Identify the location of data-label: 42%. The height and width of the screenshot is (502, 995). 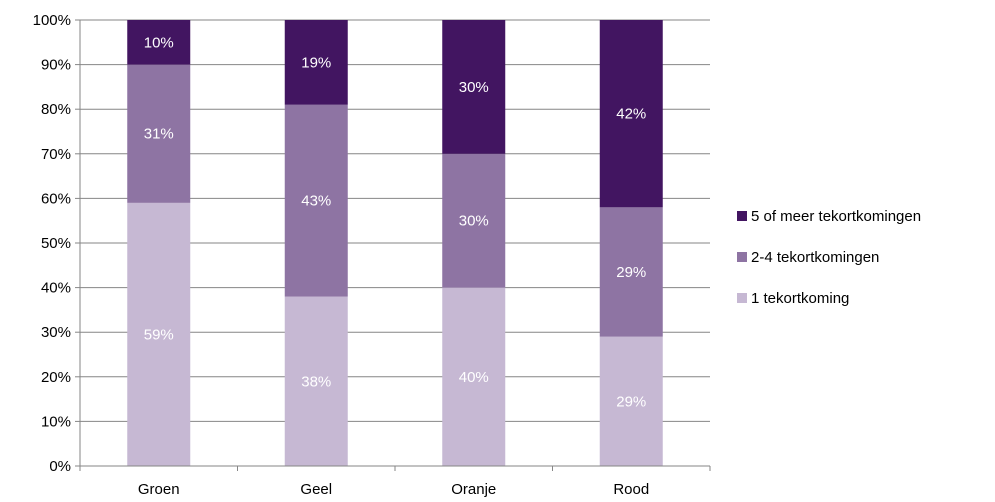
(631, 114).